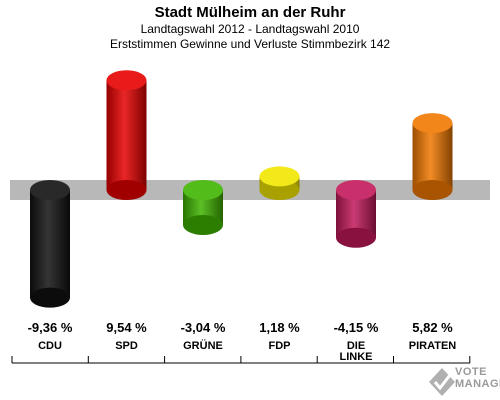 The width and height of the screenshot is (500, 400). Describe the element at coordinates (432, 156) in the screenshot. I see `bar-piraten` at that location.